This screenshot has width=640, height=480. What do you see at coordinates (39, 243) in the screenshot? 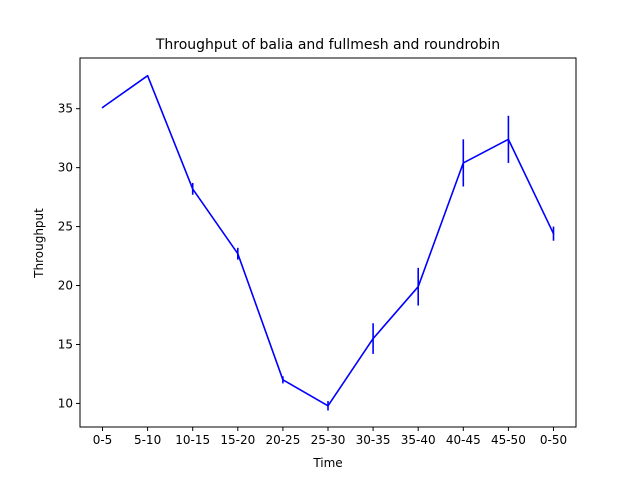
I see `y-axis-title: Throughput` at bounding box center [39, 243].